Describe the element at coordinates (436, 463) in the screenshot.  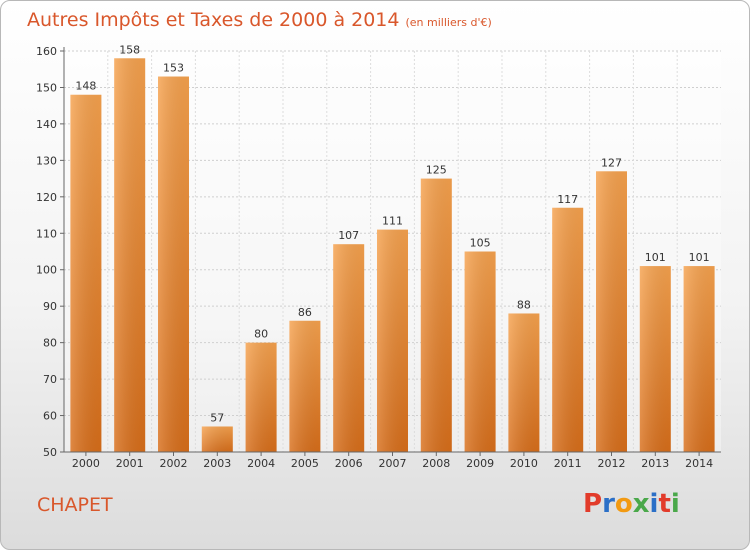
I see `x-tick-label: 2008` at that location.